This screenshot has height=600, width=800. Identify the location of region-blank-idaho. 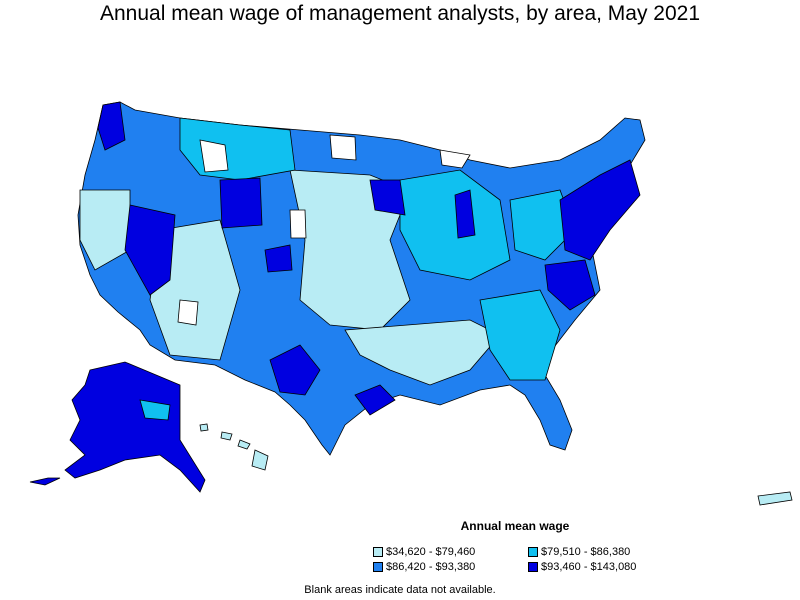
(214, 156).